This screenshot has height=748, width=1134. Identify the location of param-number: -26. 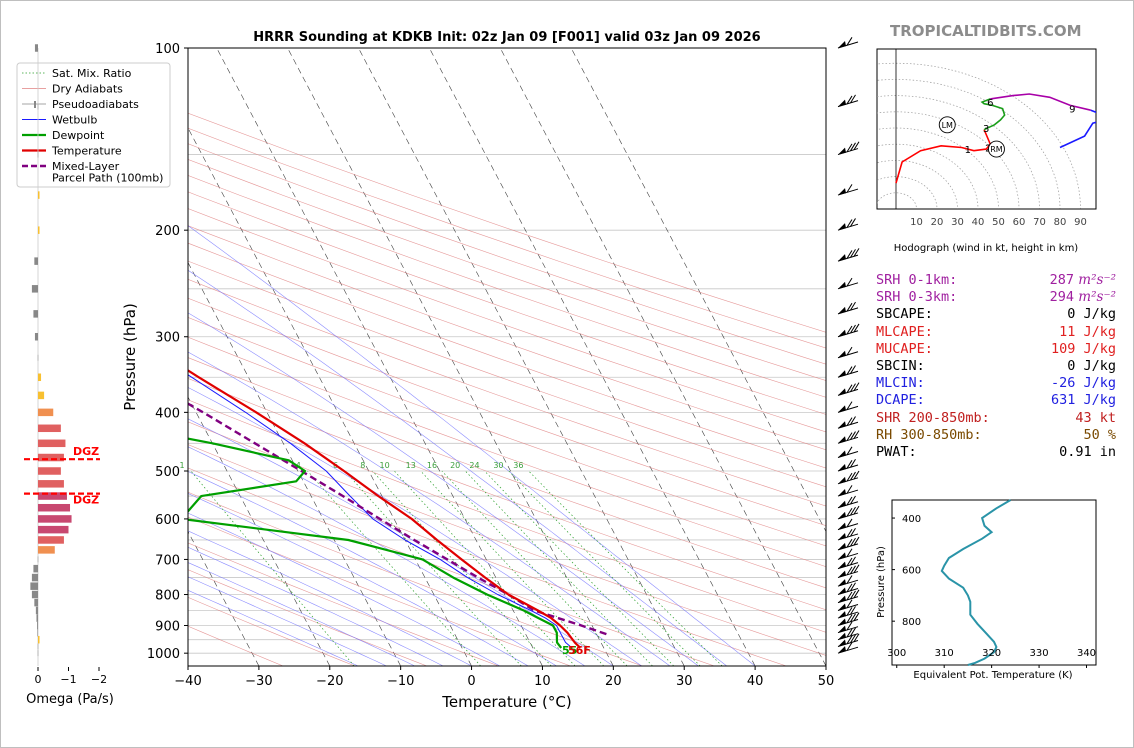
(1063, 383).